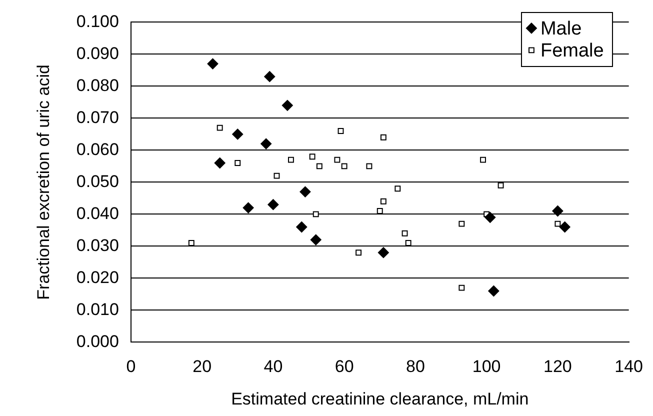  What do you see at coordinates (97, 149) in the screenshot?
I see `y-tick-label: 0.060` at bounding box center [97, 149].